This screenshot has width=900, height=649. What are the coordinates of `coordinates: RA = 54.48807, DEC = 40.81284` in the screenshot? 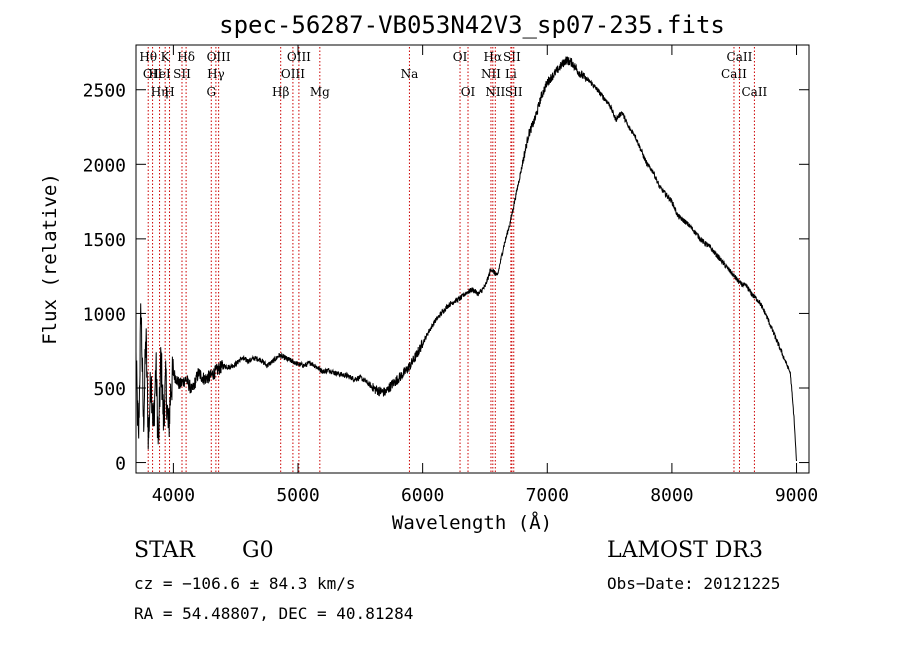 It's located at (274, 613).